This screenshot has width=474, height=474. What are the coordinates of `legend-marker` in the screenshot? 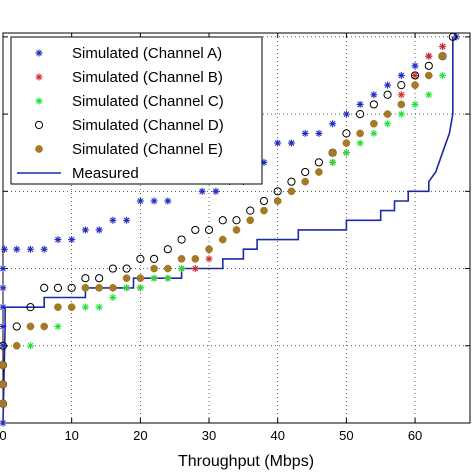 It's located at (39, 77).